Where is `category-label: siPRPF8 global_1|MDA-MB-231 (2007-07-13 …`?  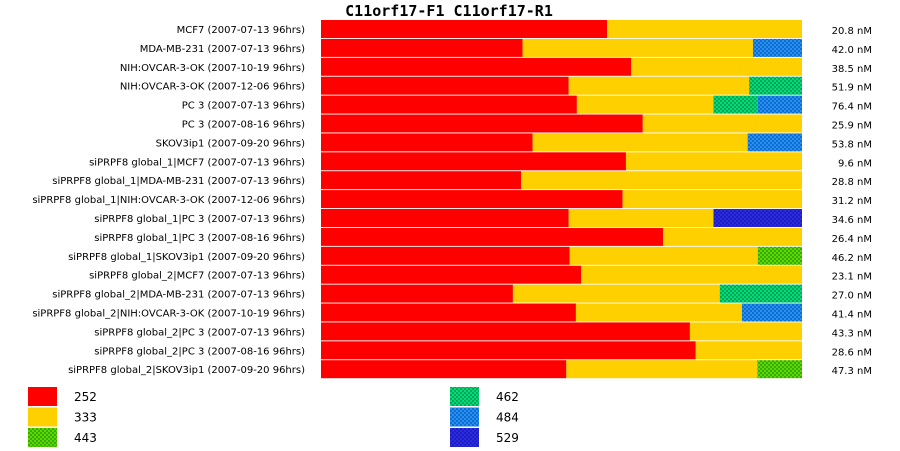 category-label: siPRPF8 global_1|MDA-MB-231 (2007-07-13 … is located at coordinates (178, 181).